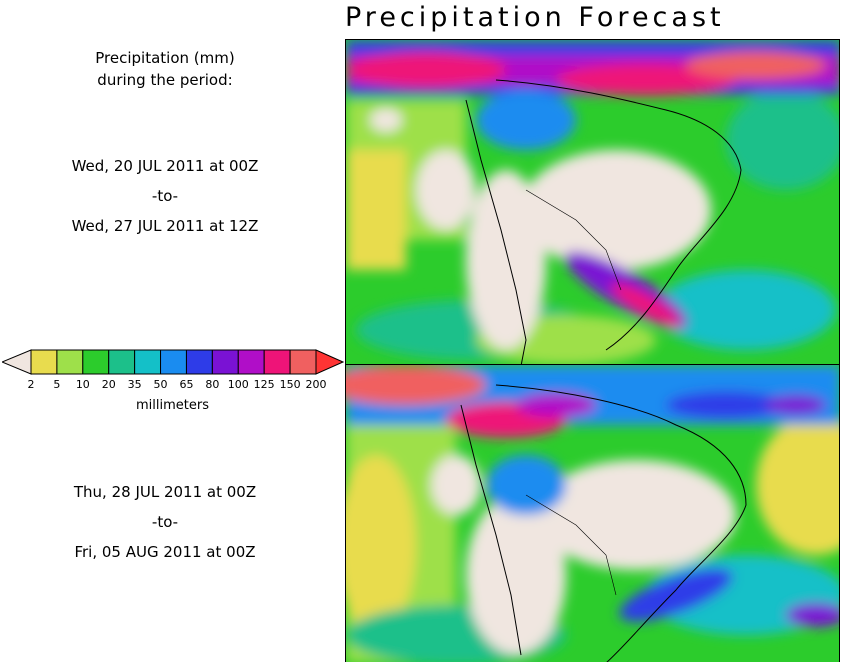 The image size is (850, 662). I want to click on color-legend-bar, so click(173, 362).